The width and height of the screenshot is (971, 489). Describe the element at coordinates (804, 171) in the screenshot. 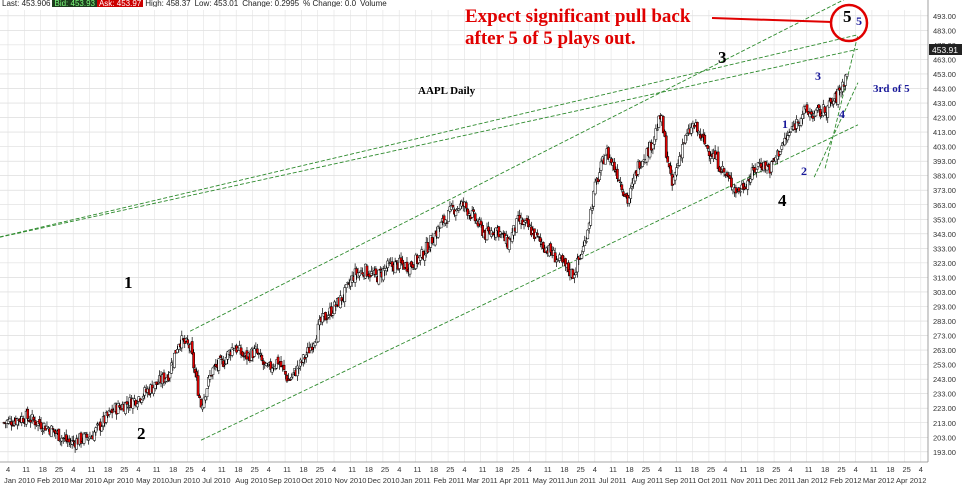

I see `wave-label-minor-2: 2` at that location.